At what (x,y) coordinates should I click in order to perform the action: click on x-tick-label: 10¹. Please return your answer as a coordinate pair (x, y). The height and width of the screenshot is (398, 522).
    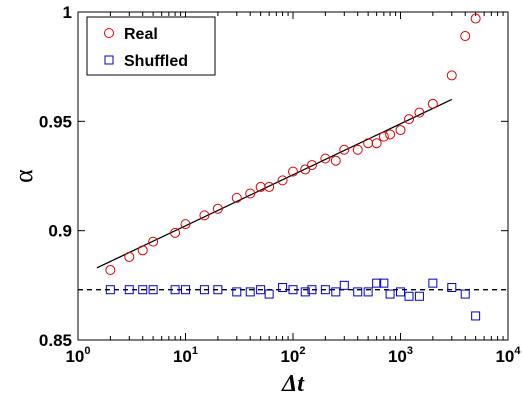
    Looking at the image, I should click on (185, 355).